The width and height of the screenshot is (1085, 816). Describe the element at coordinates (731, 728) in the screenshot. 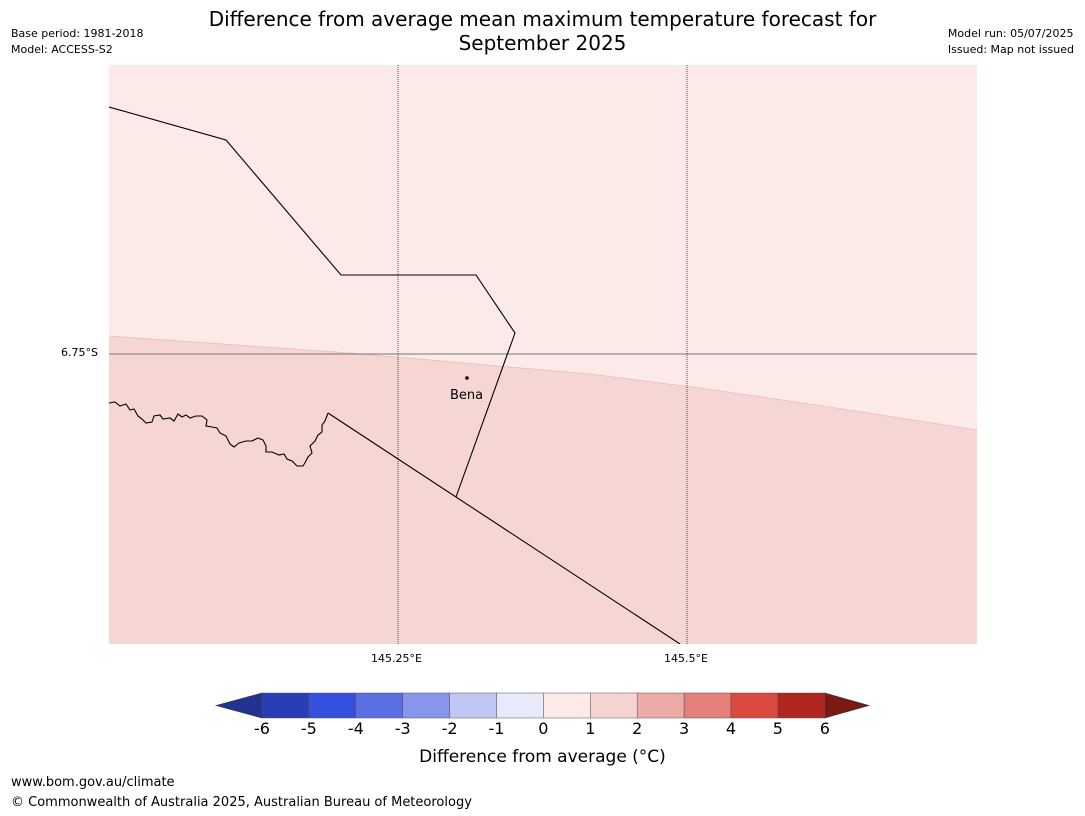

I see `colorbar-tick-label: 4` at that location.